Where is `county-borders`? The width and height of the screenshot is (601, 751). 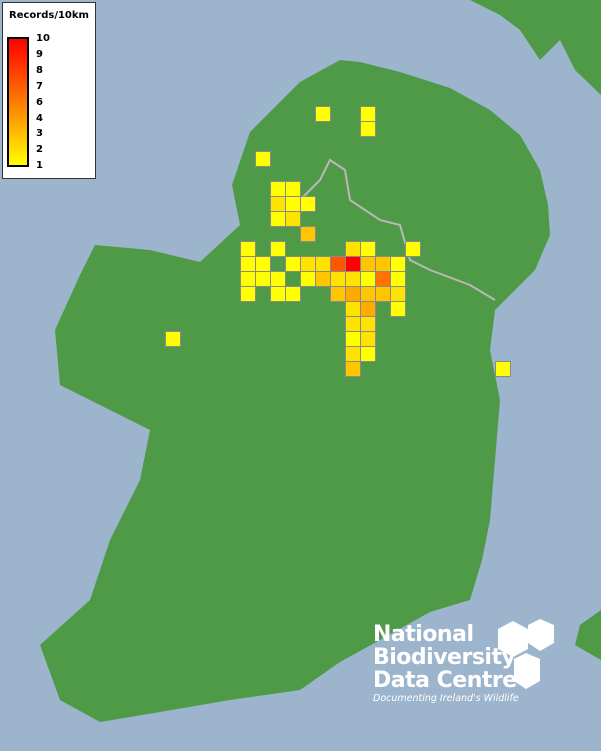 county-borders is located at coordinates (397, 229).